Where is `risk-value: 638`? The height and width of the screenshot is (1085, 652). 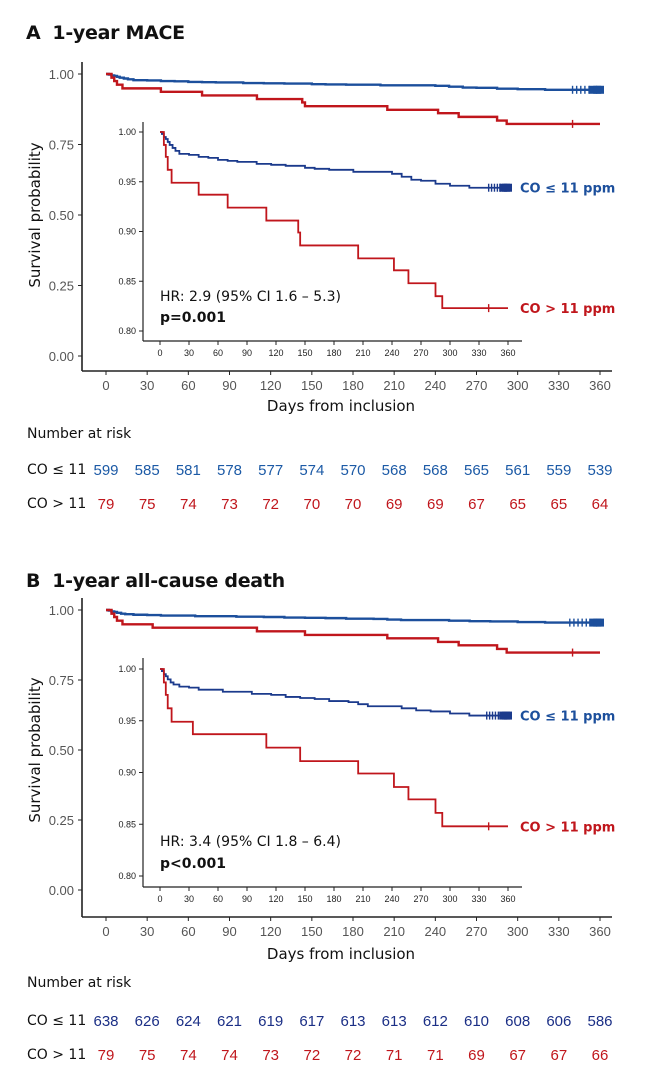
risk-value: 638 is located at coordinates (106, 1021).